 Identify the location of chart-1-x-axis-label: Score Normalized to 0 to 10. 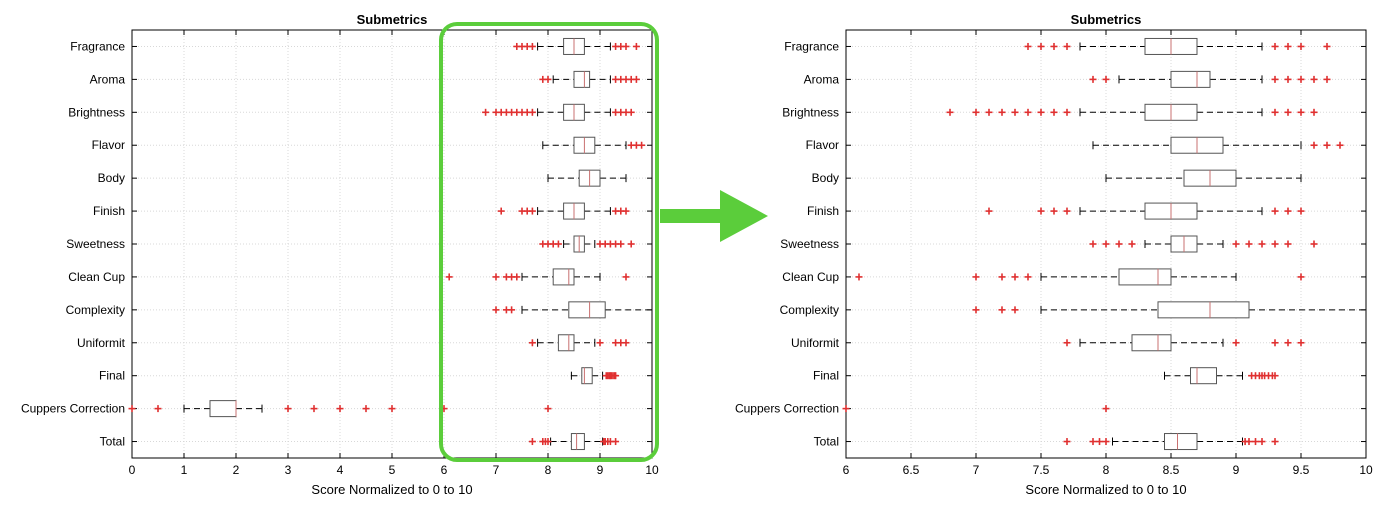
(1105, 489).